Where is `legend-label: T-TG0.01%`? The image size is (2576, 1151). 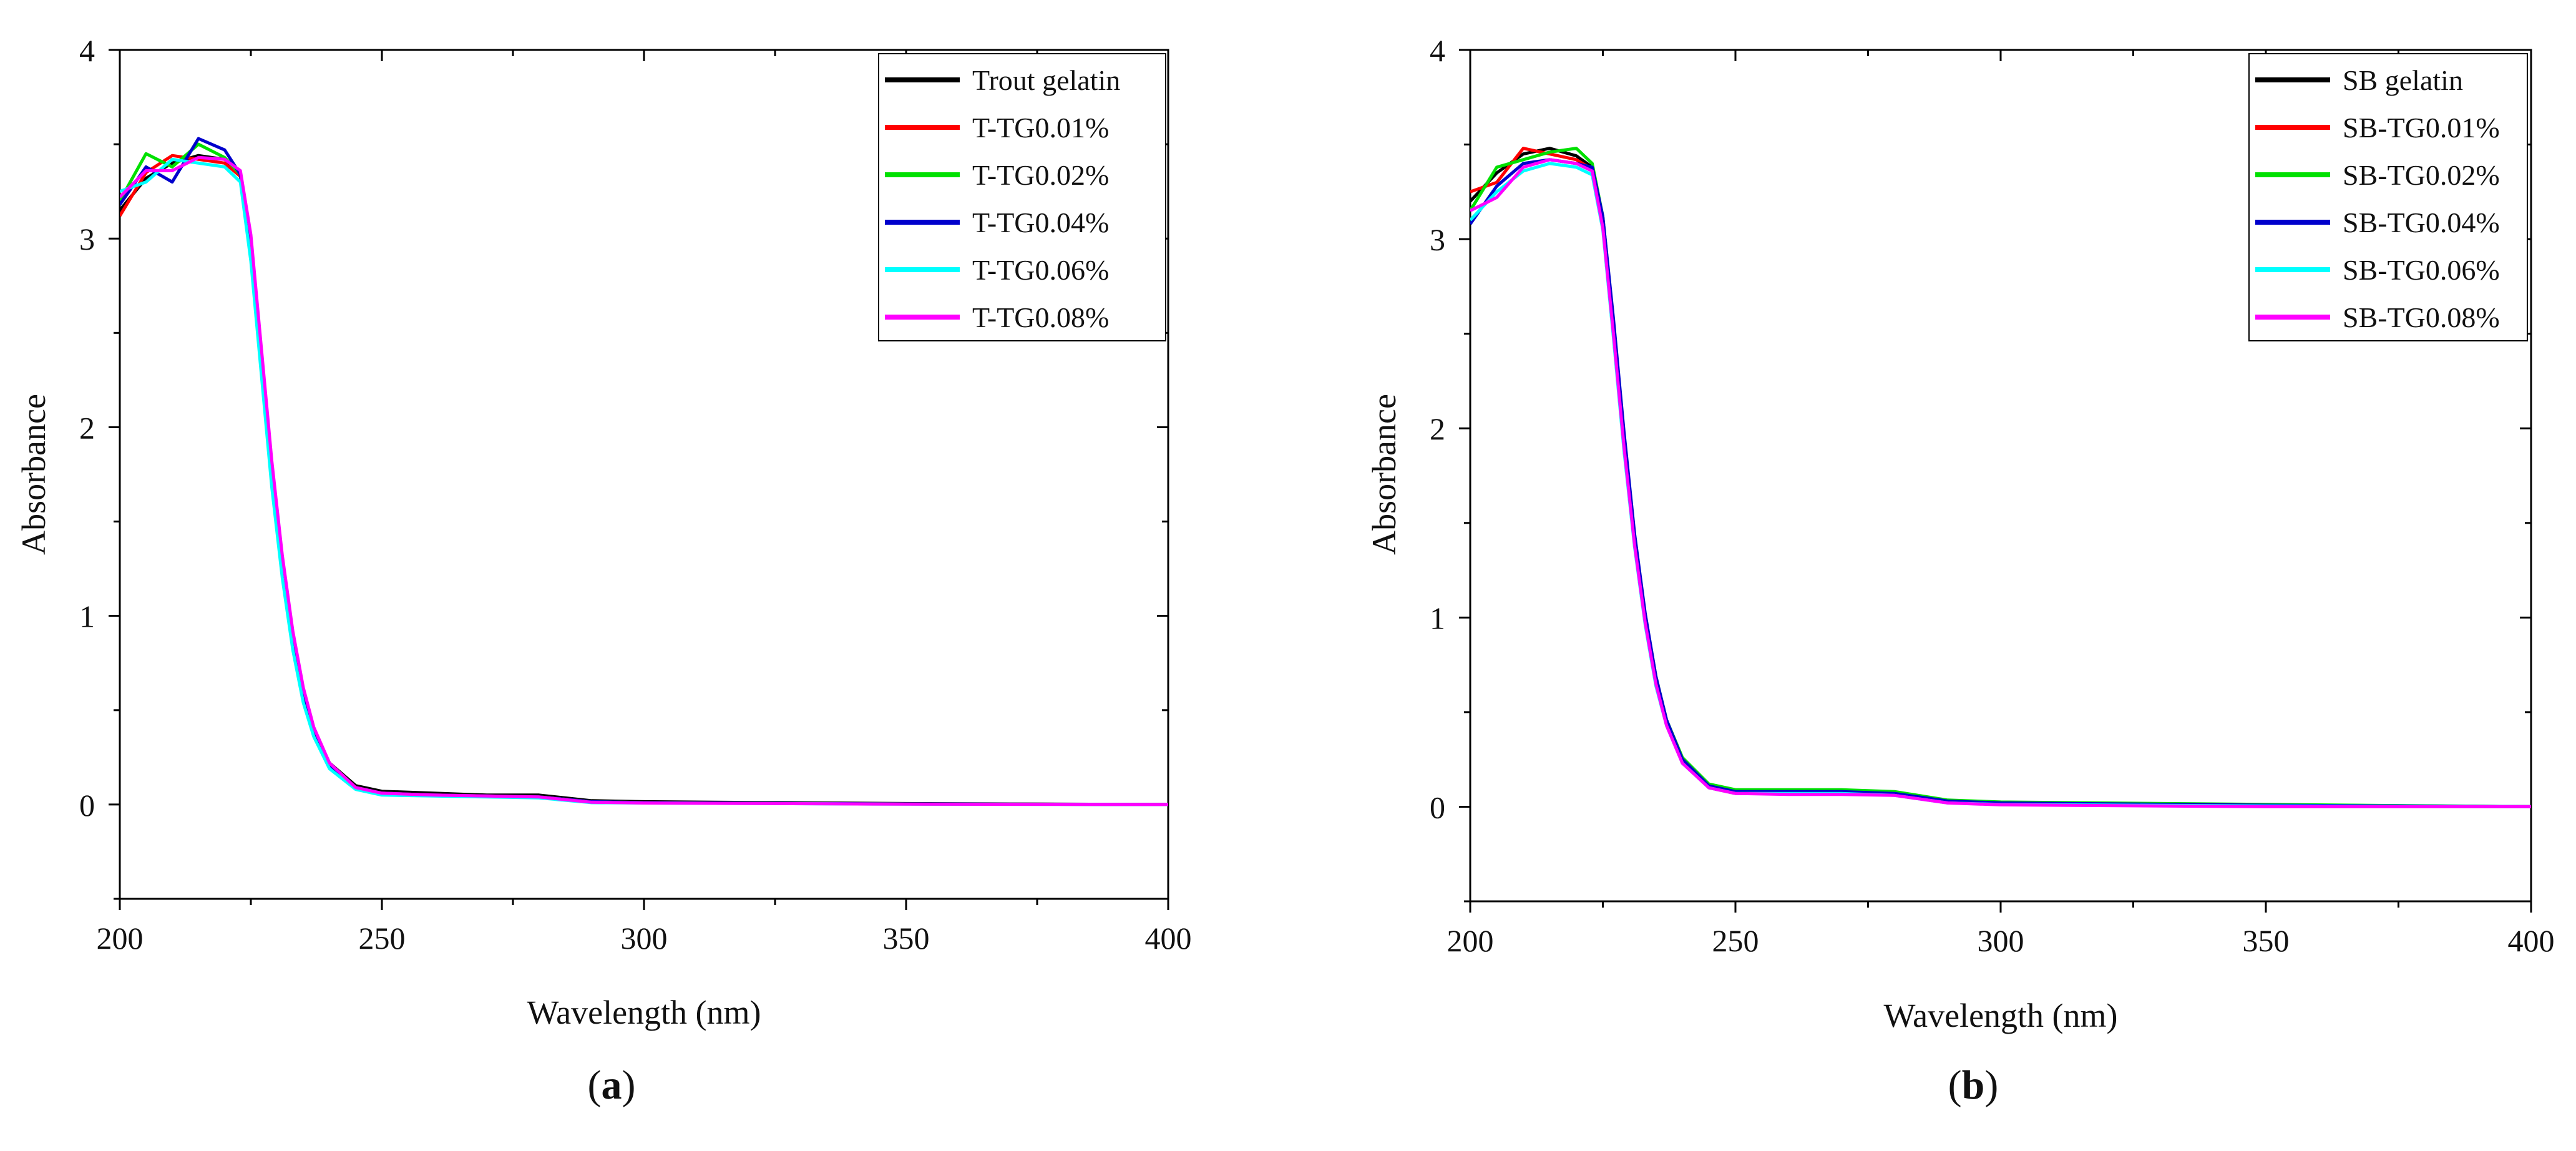
legend-label: T-TG0.01% is located at coordinates (1040, 128).